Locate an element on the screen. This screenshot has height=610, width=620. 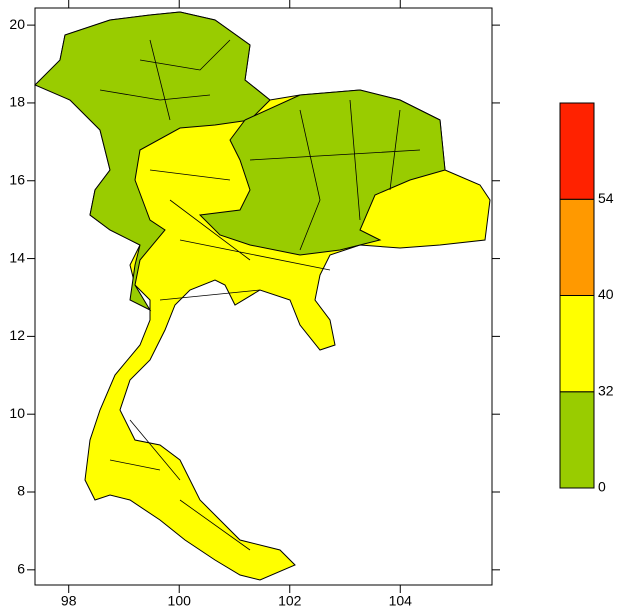
x-tick-label: 102 is located at coordinates (290, 601).